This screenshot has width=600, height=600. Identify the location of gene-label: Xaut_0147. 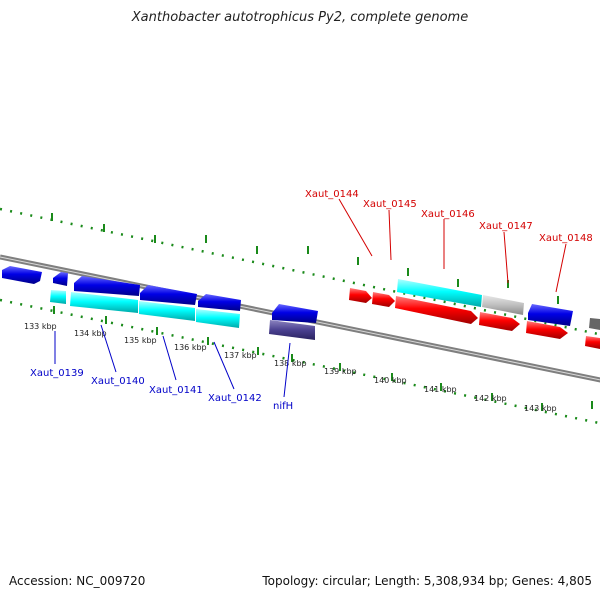
(506, 226).